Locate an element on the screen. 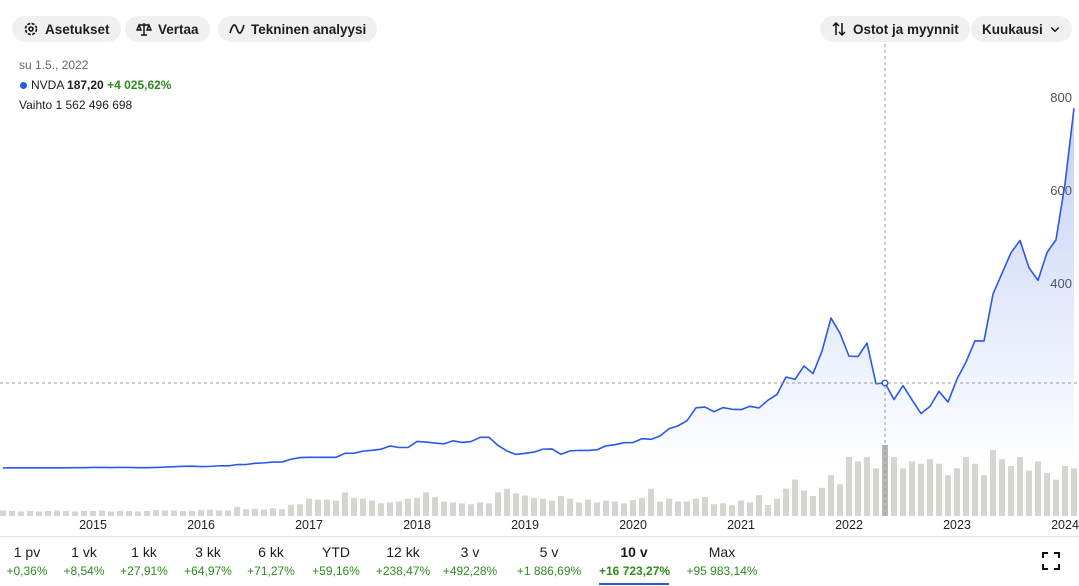 Image resolution: width=1079 pixels, height=586 pixels. tooltip-change: +4 025,62% is located at coordinates (139, 85).